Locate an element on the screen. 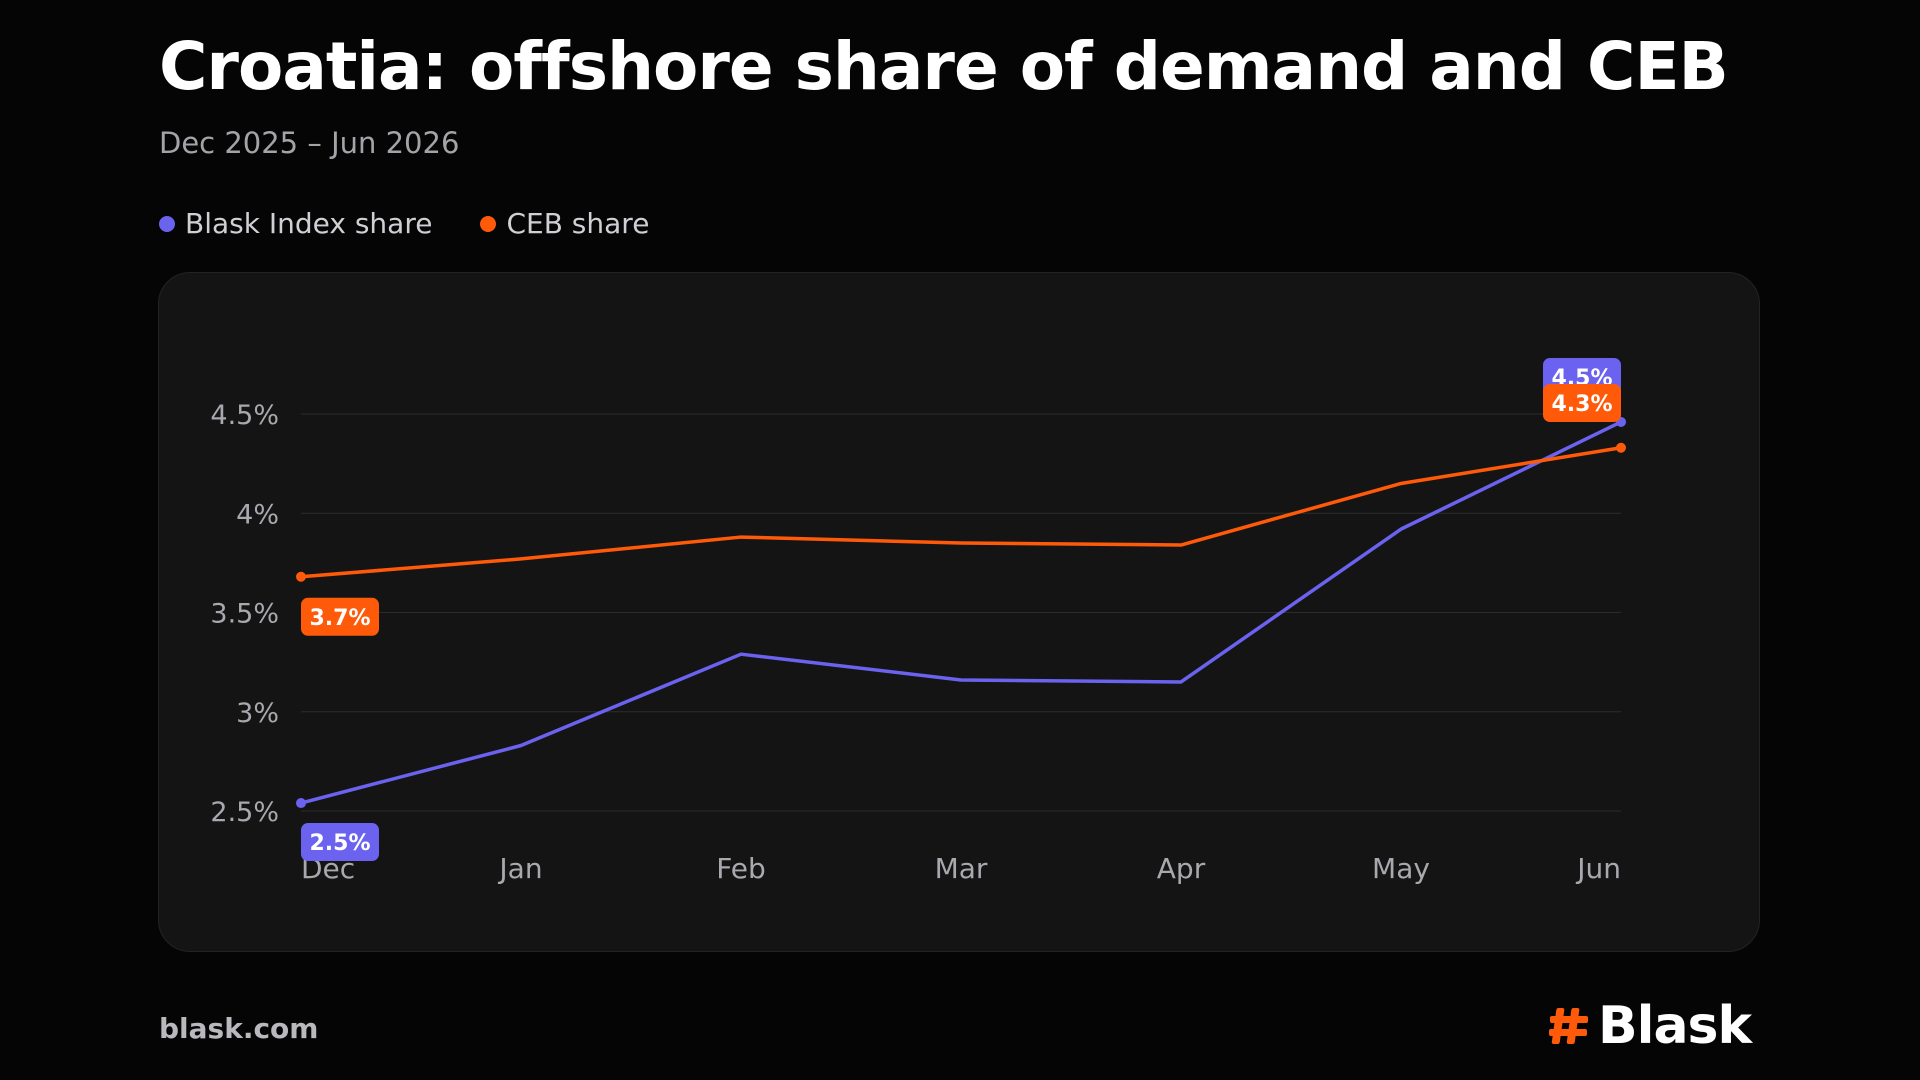 The width and height of the screenshot is (1920, 1080). legend-dot-ceb is located at coordinates (488, 223).